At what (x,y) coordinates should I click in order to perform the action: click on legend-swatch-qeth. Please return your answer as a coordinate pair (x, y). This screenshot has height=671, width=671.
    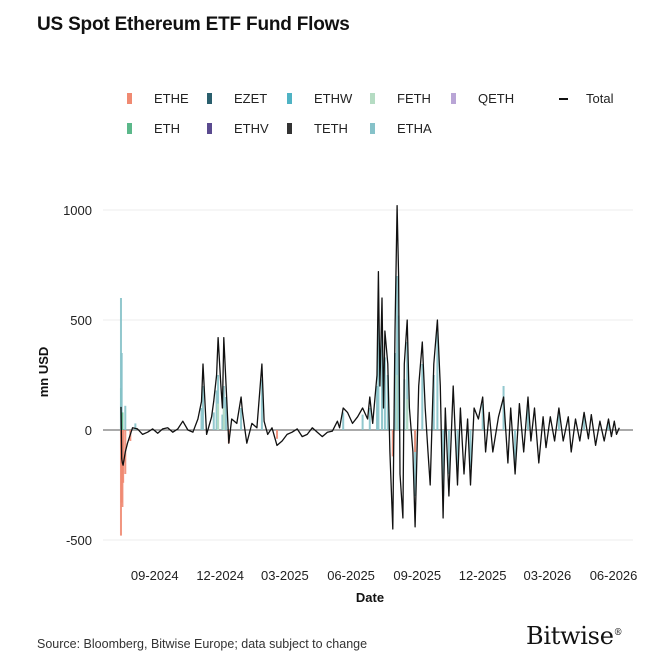
    Looking at the image, I should click on (453, 98).